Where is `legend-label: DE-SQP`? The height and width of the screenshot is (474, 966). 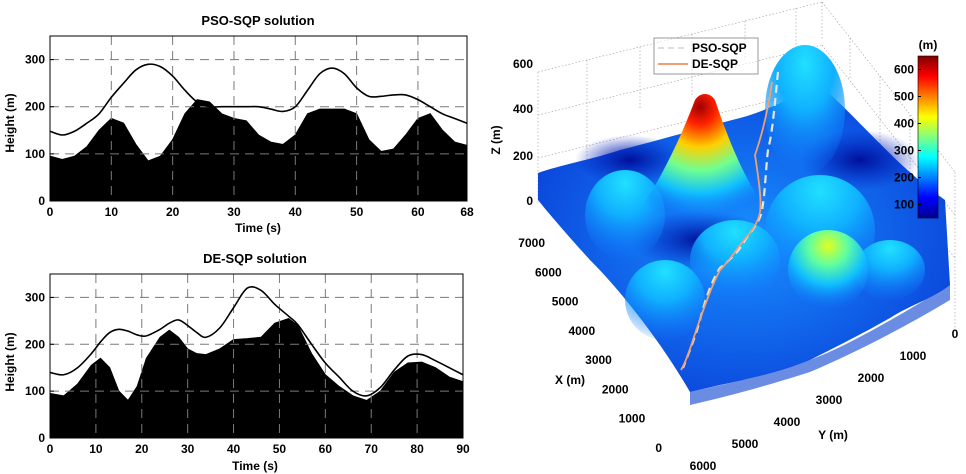
legend-label: DE-SQP is located at coordinates (715, 64).